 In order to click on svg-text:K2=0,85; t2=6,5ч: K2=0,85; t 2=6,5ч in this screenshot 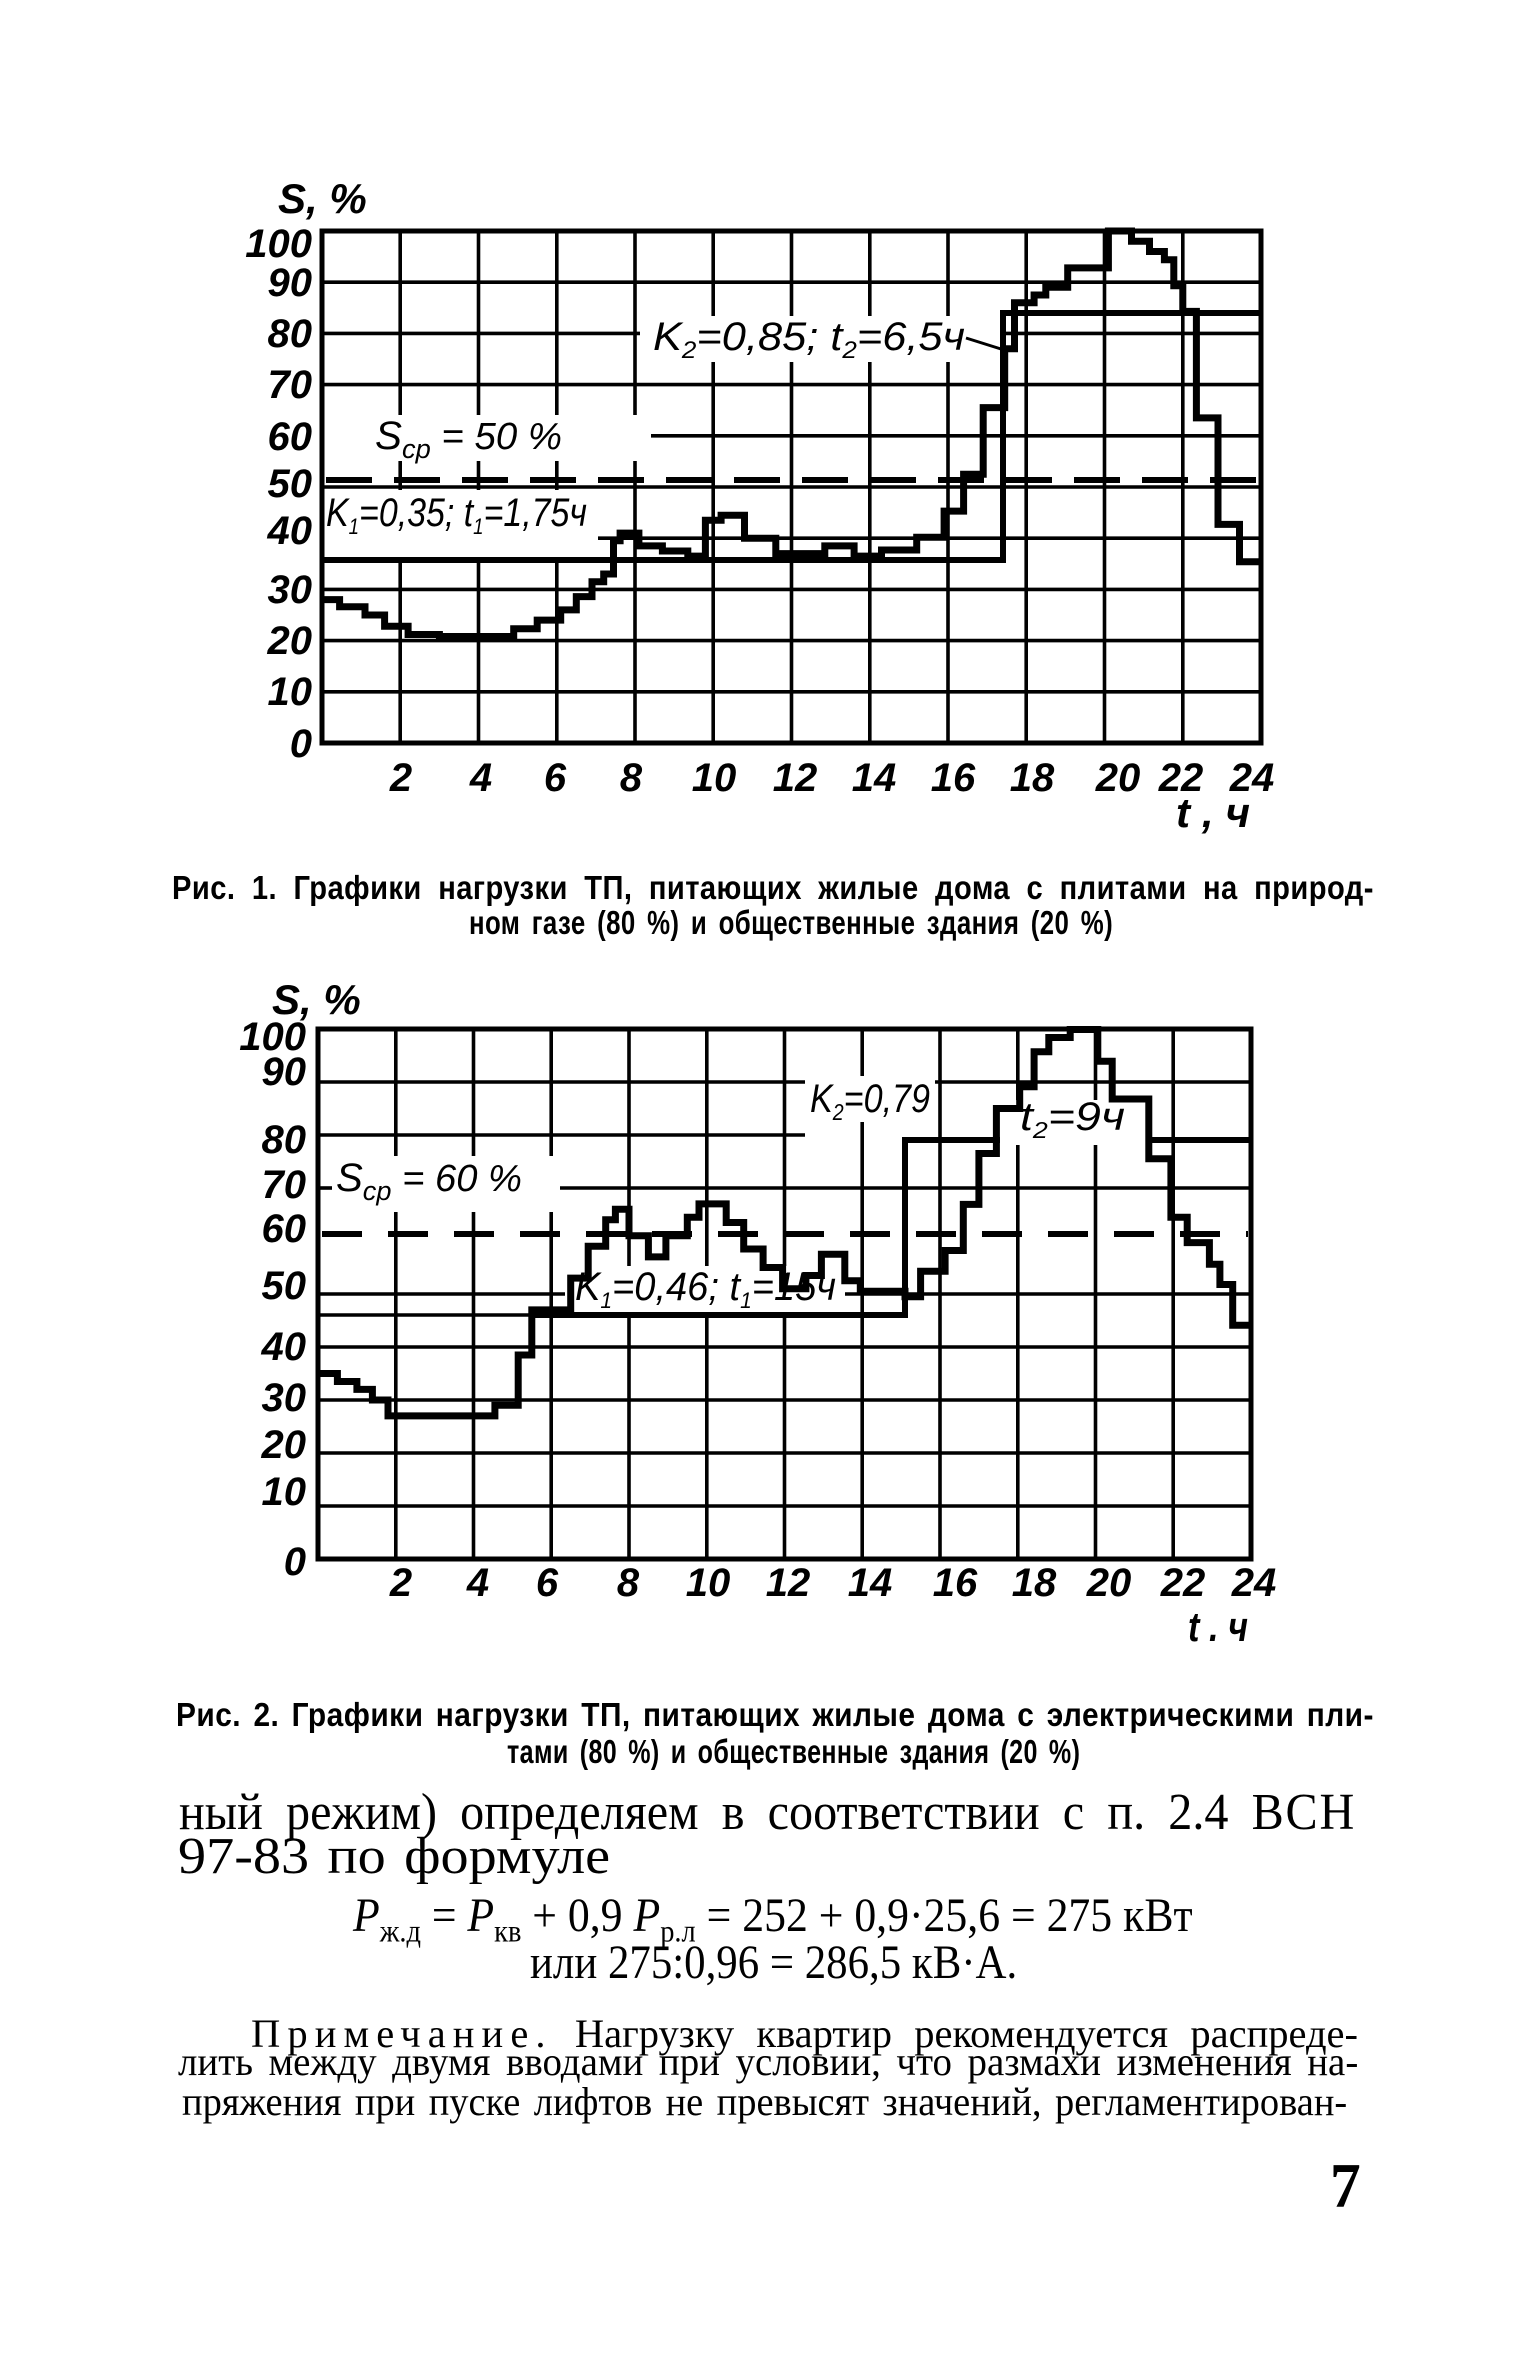, I will do `click(809, 339)`.